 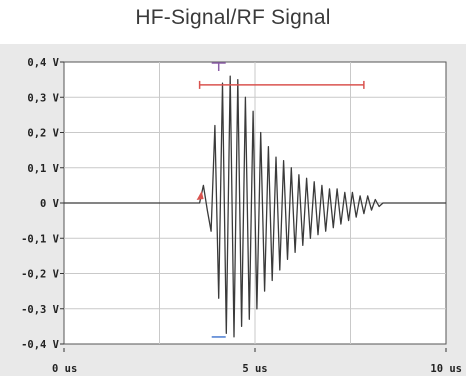 I want to click on y-tick-label: 0 V, so click(x=50, y=204).